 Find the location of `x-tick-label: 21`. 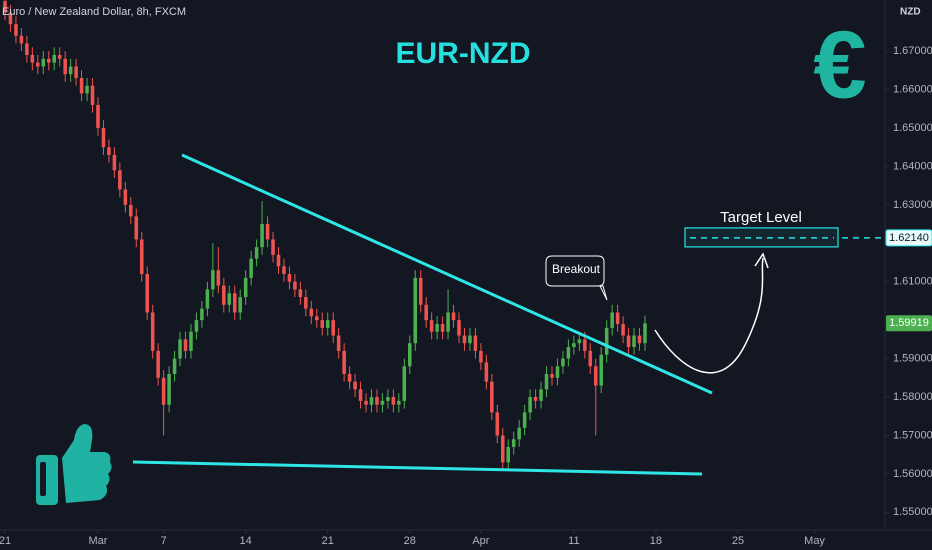

x-tick-label: 21 is located at coordinates (5, 541).